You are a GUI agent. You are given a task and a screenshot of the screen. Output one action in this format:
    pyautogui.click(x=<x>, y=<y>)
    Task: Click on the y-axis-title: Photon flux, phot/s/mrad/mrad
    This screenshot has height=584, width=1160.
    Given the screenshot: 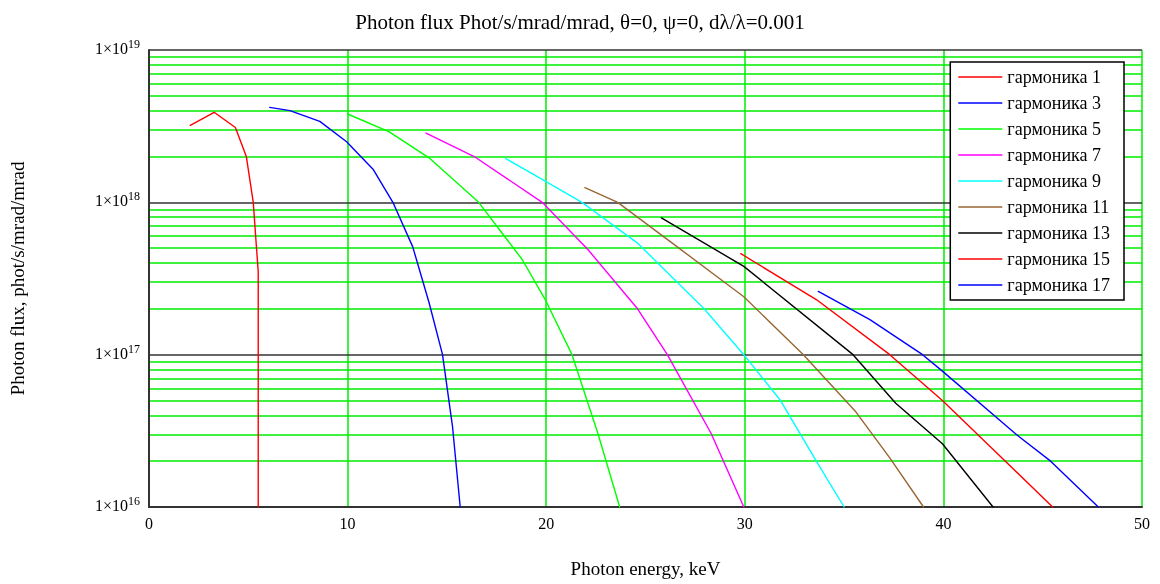 What is the action you would take?
    pyautogui.click(x=17, y=278)
    